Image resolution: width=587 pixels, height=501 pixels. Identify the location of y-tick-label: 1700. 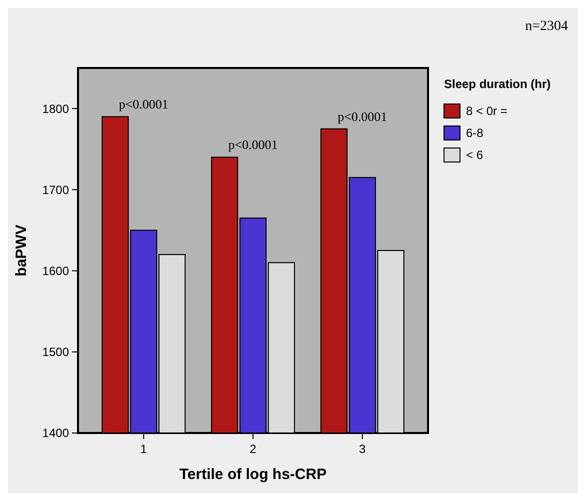
(56, 189).